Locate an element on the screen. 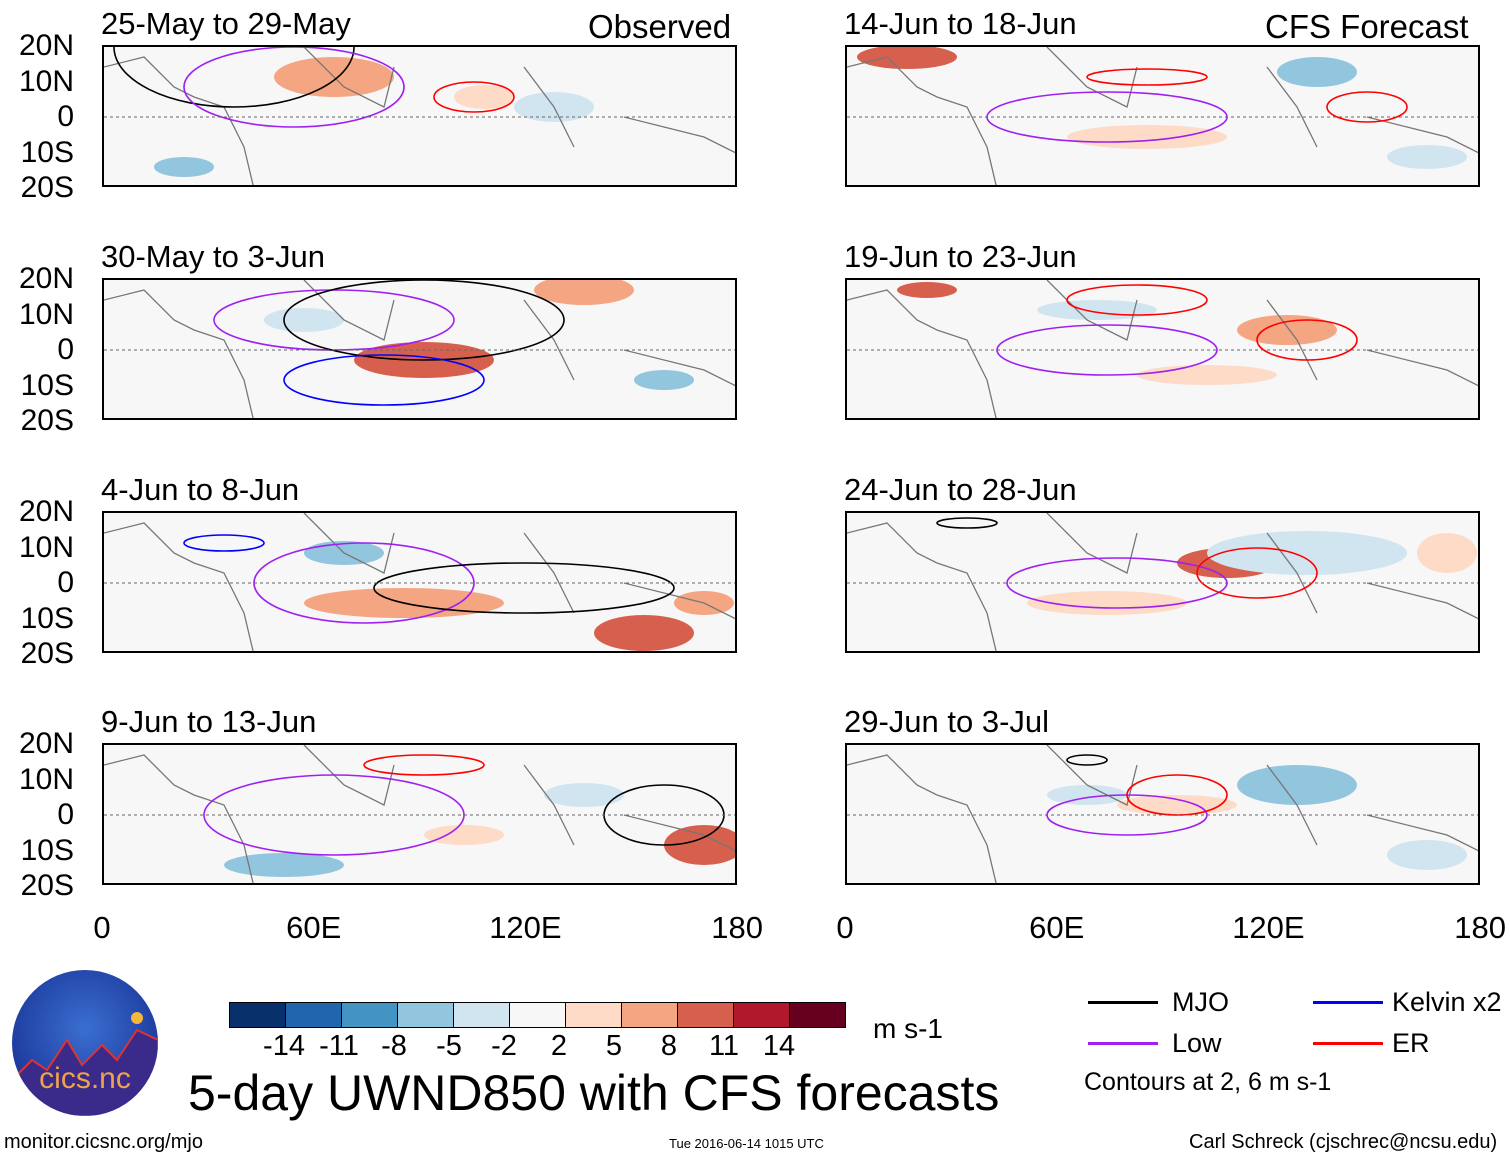 This screenshot has width=1510, height=1158. x-tick-label: 60E is located at coordinates (314, 927).